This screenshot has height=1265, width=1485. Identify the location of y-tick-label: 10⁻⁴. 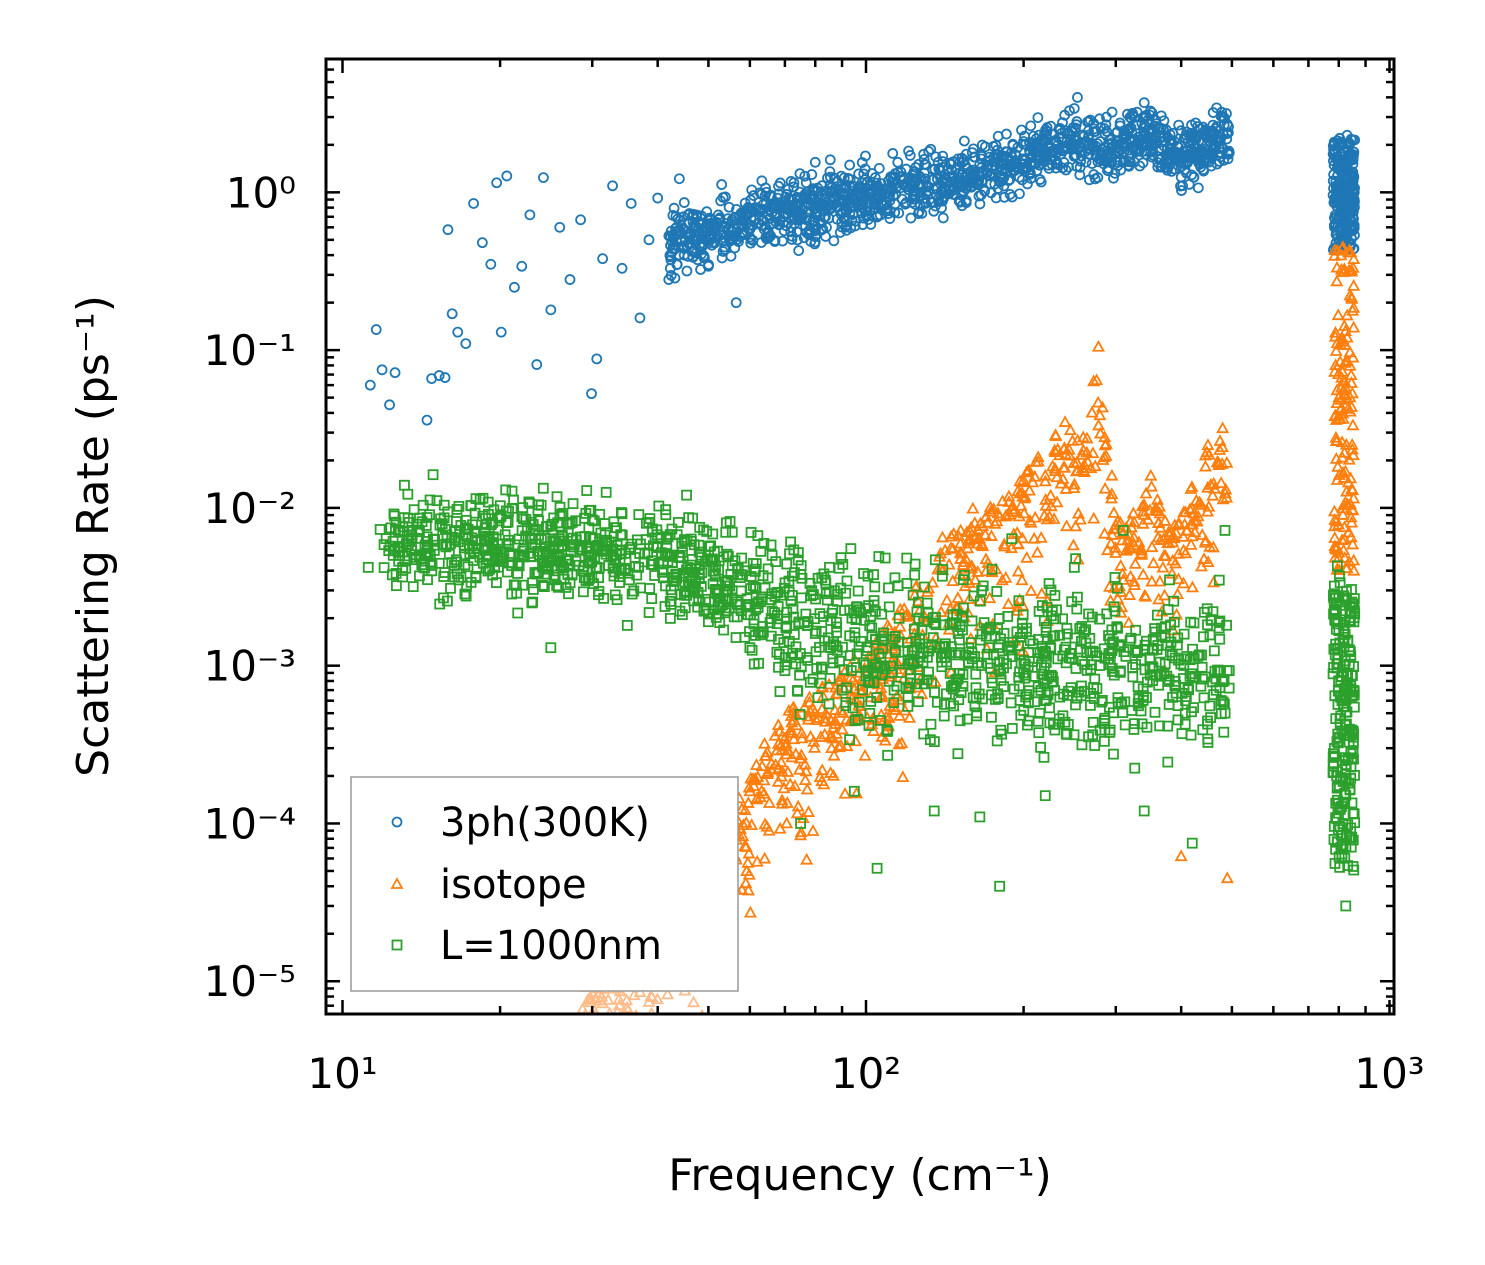
(250, 823).